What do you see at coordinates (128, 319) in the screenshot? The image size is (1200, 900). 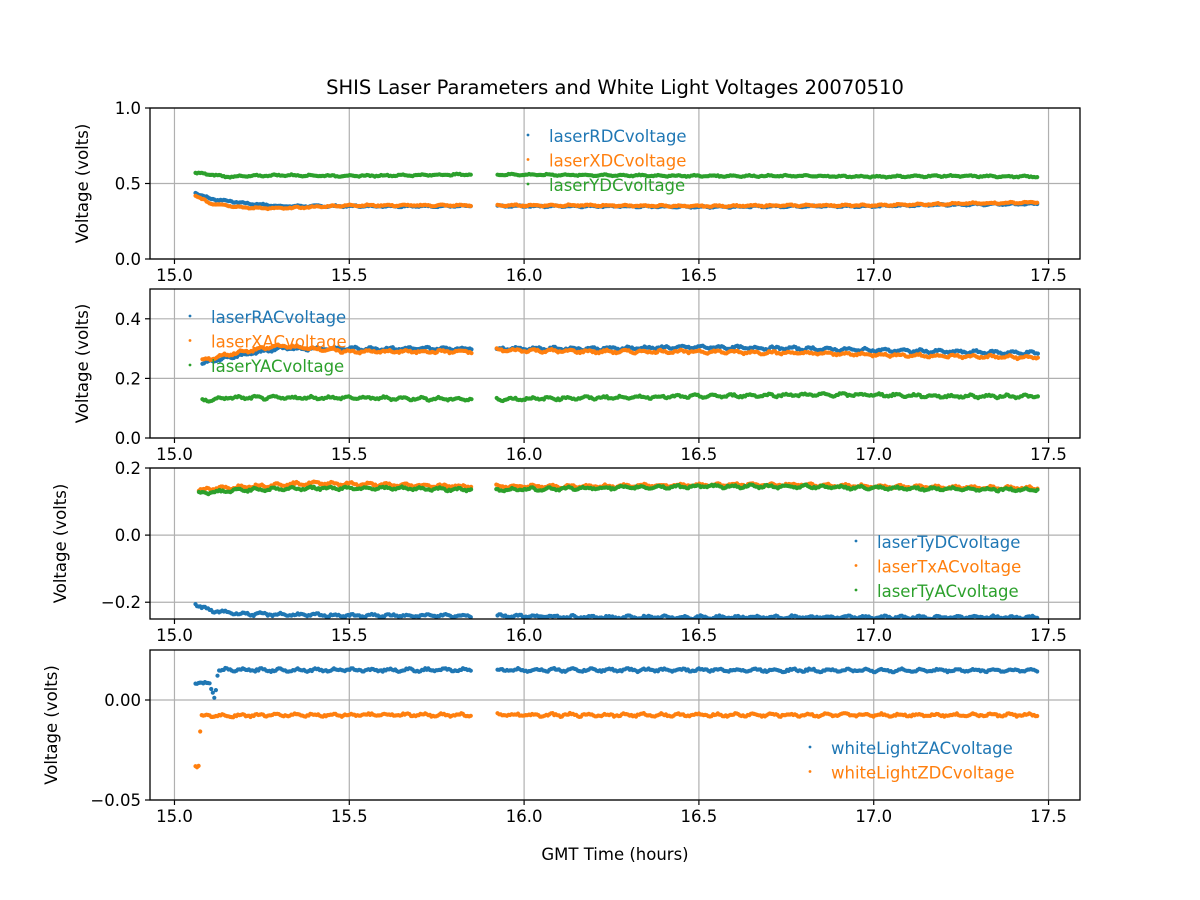 I see `y-tick-label: 0.4` at bounding box center [128, 319].